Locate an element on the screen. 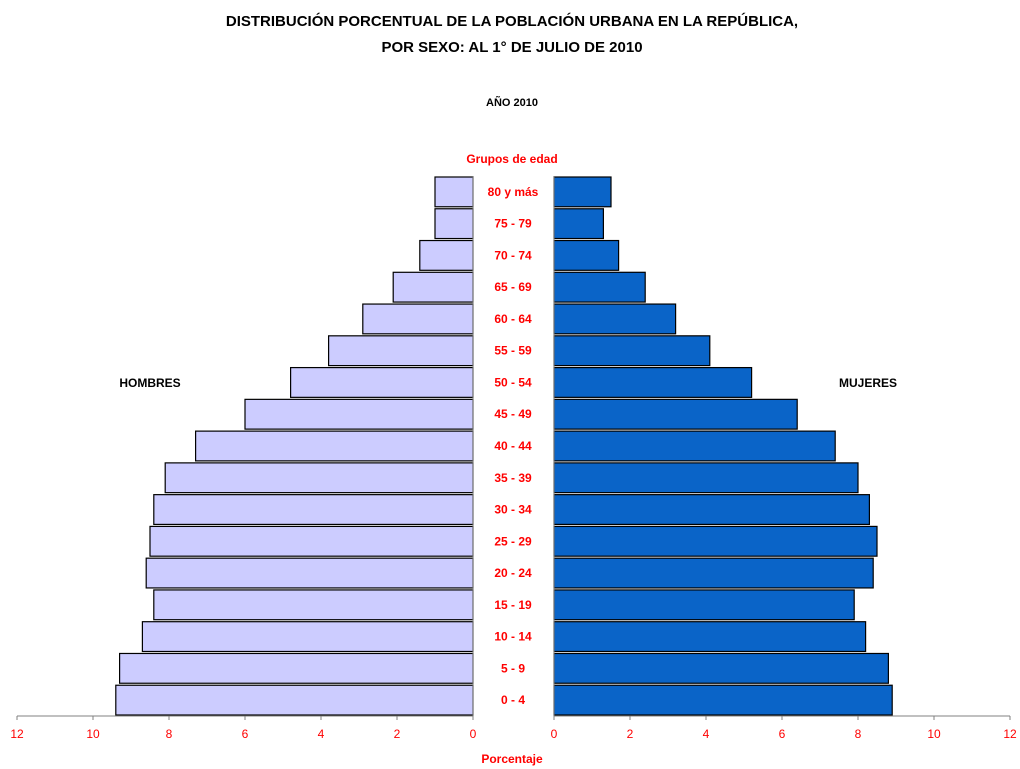 The height and width of the screenshot is (769, 1020). category-label: 0 - 4 is located at coordinates (513, 700).